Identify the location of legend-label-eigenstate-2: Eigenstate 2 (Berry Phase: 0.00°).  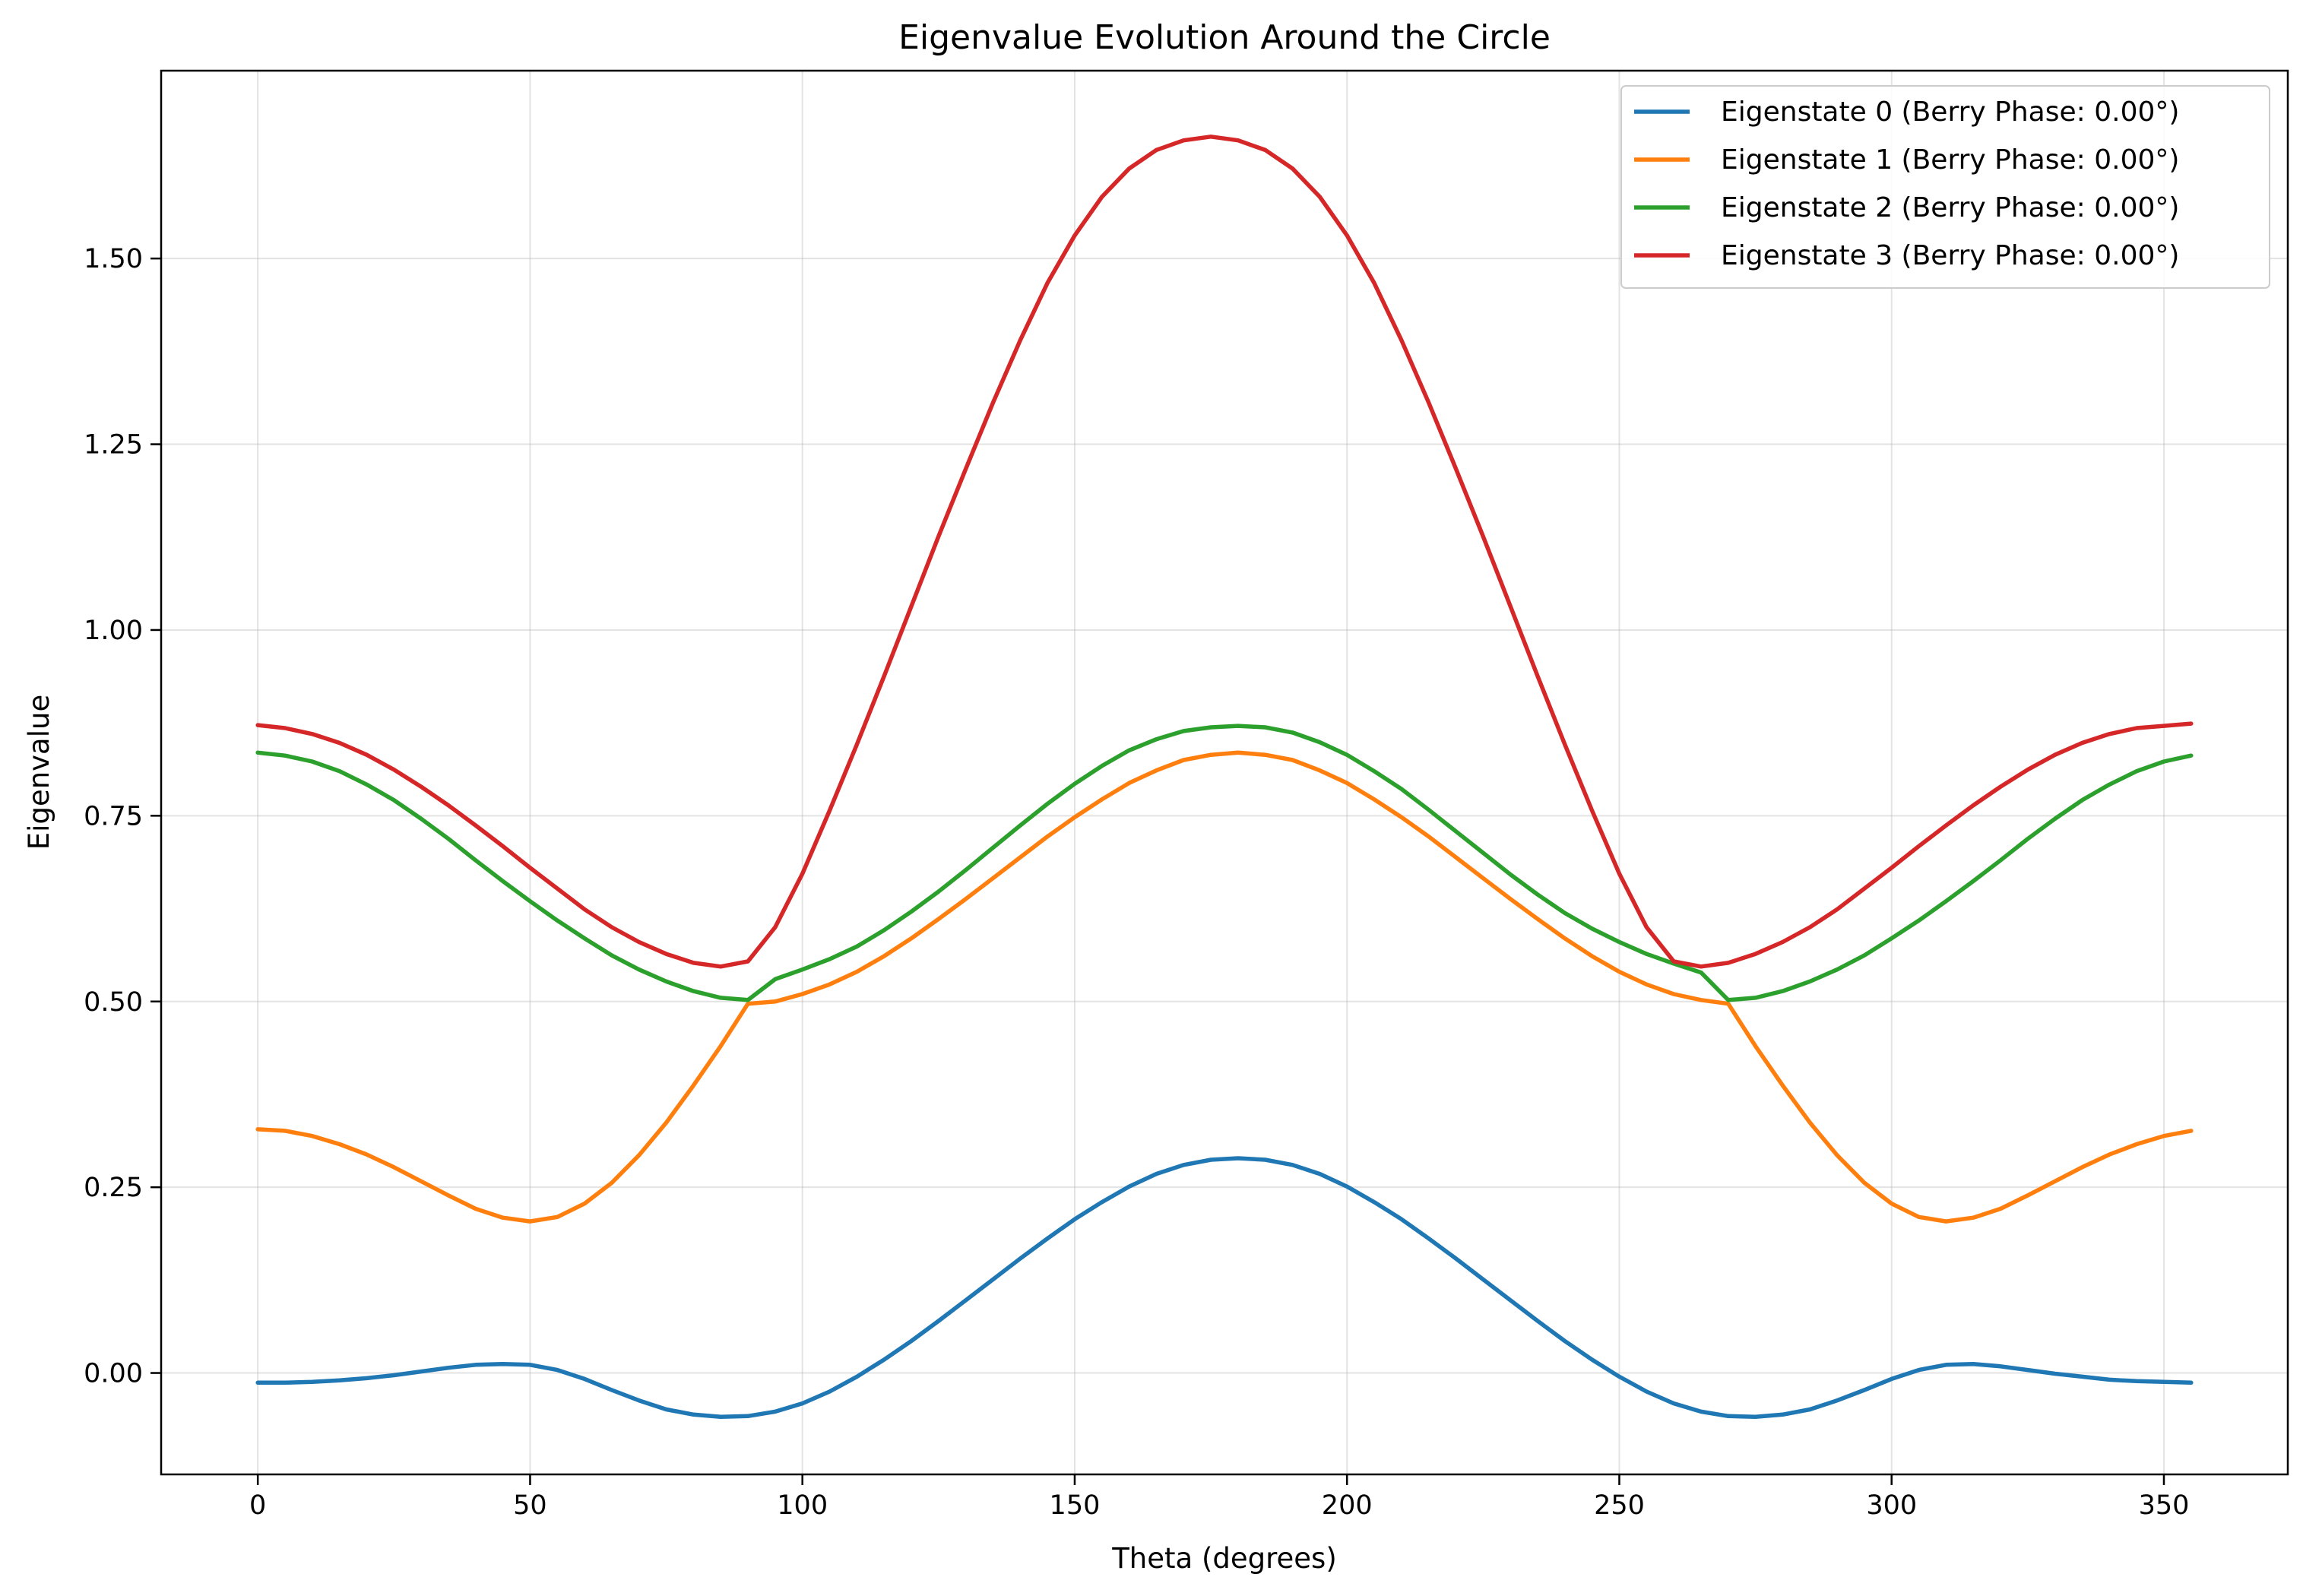
(1950, 207).